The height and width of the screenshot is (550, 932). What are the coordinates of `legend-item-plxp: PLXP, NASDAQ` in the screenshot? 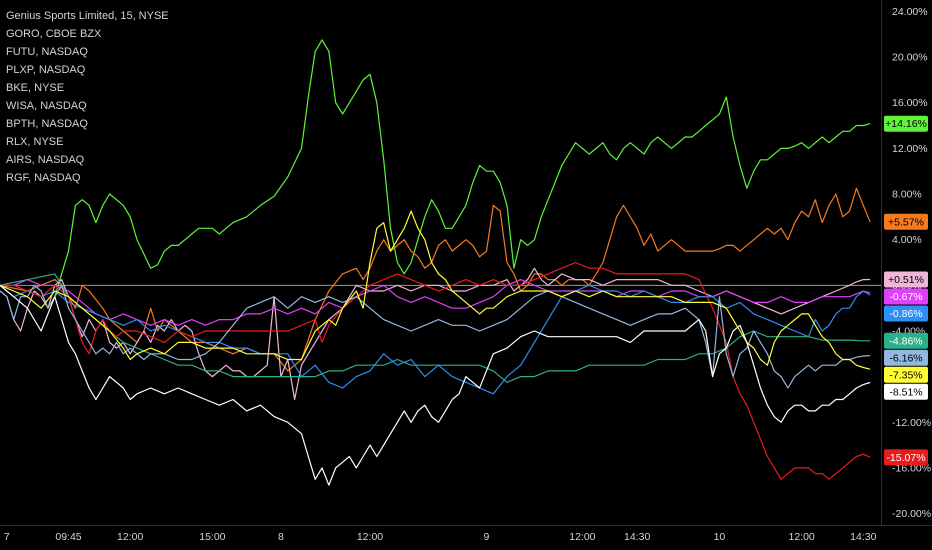 It's located at (46, 70).